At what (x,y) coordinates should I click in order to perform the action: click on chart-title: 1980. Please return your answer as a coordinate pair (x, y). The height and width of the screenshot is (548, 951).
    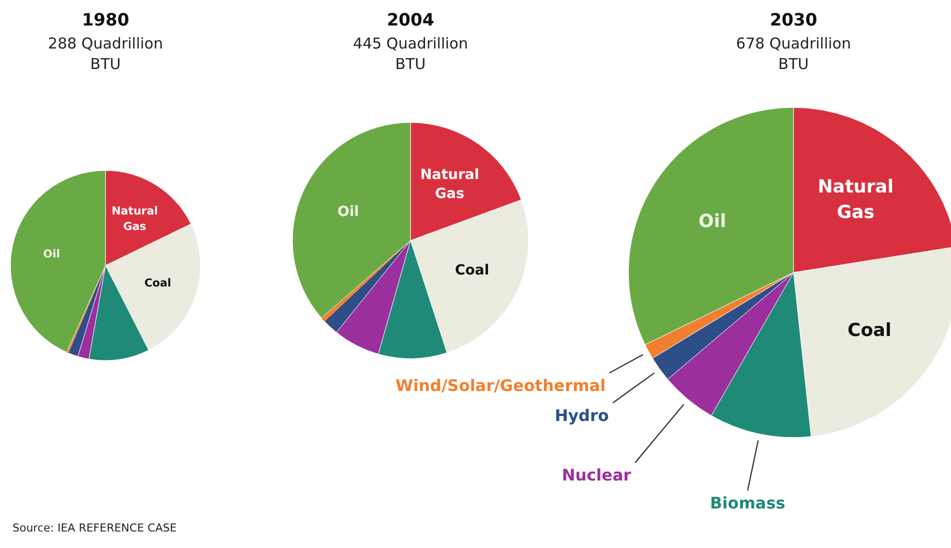
    Looking at the image, I should click on (106, 20).